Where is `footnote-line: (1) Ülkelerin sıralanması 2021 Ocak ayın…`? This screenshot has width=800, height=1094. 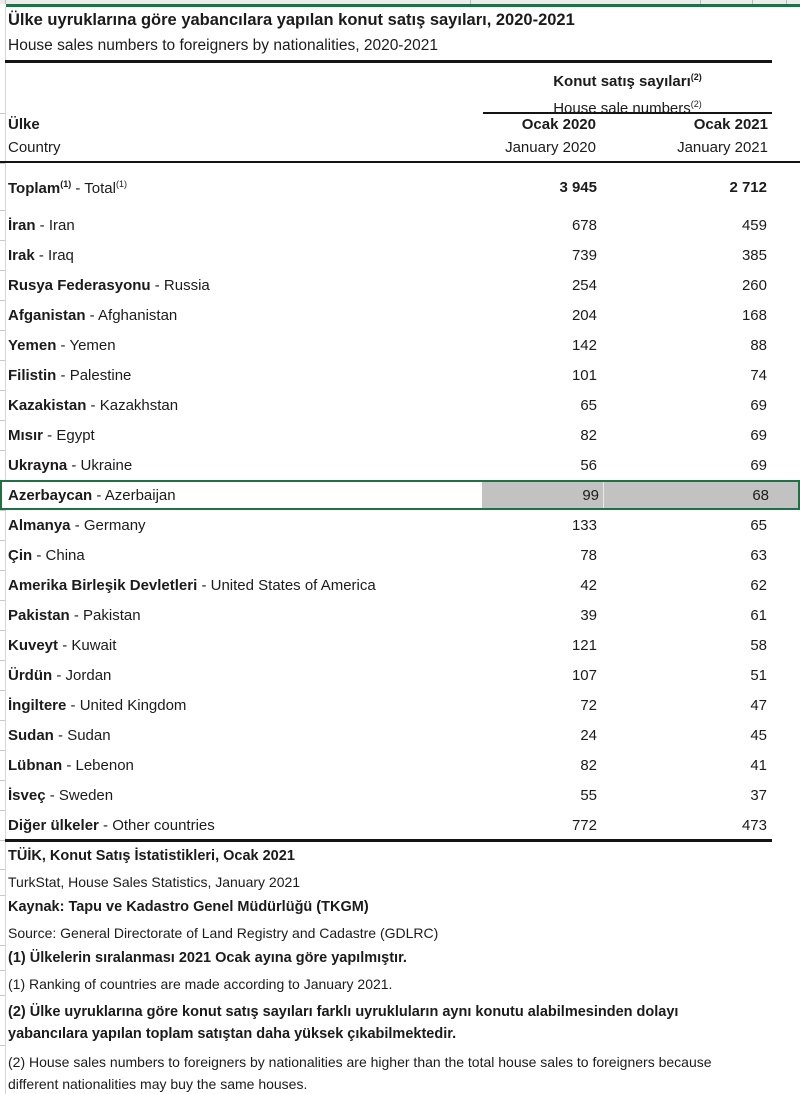 footnote-line: (1) Ülkelerin sıralanması 2021 Ocak ayın… is located at coordinates (207, 958).